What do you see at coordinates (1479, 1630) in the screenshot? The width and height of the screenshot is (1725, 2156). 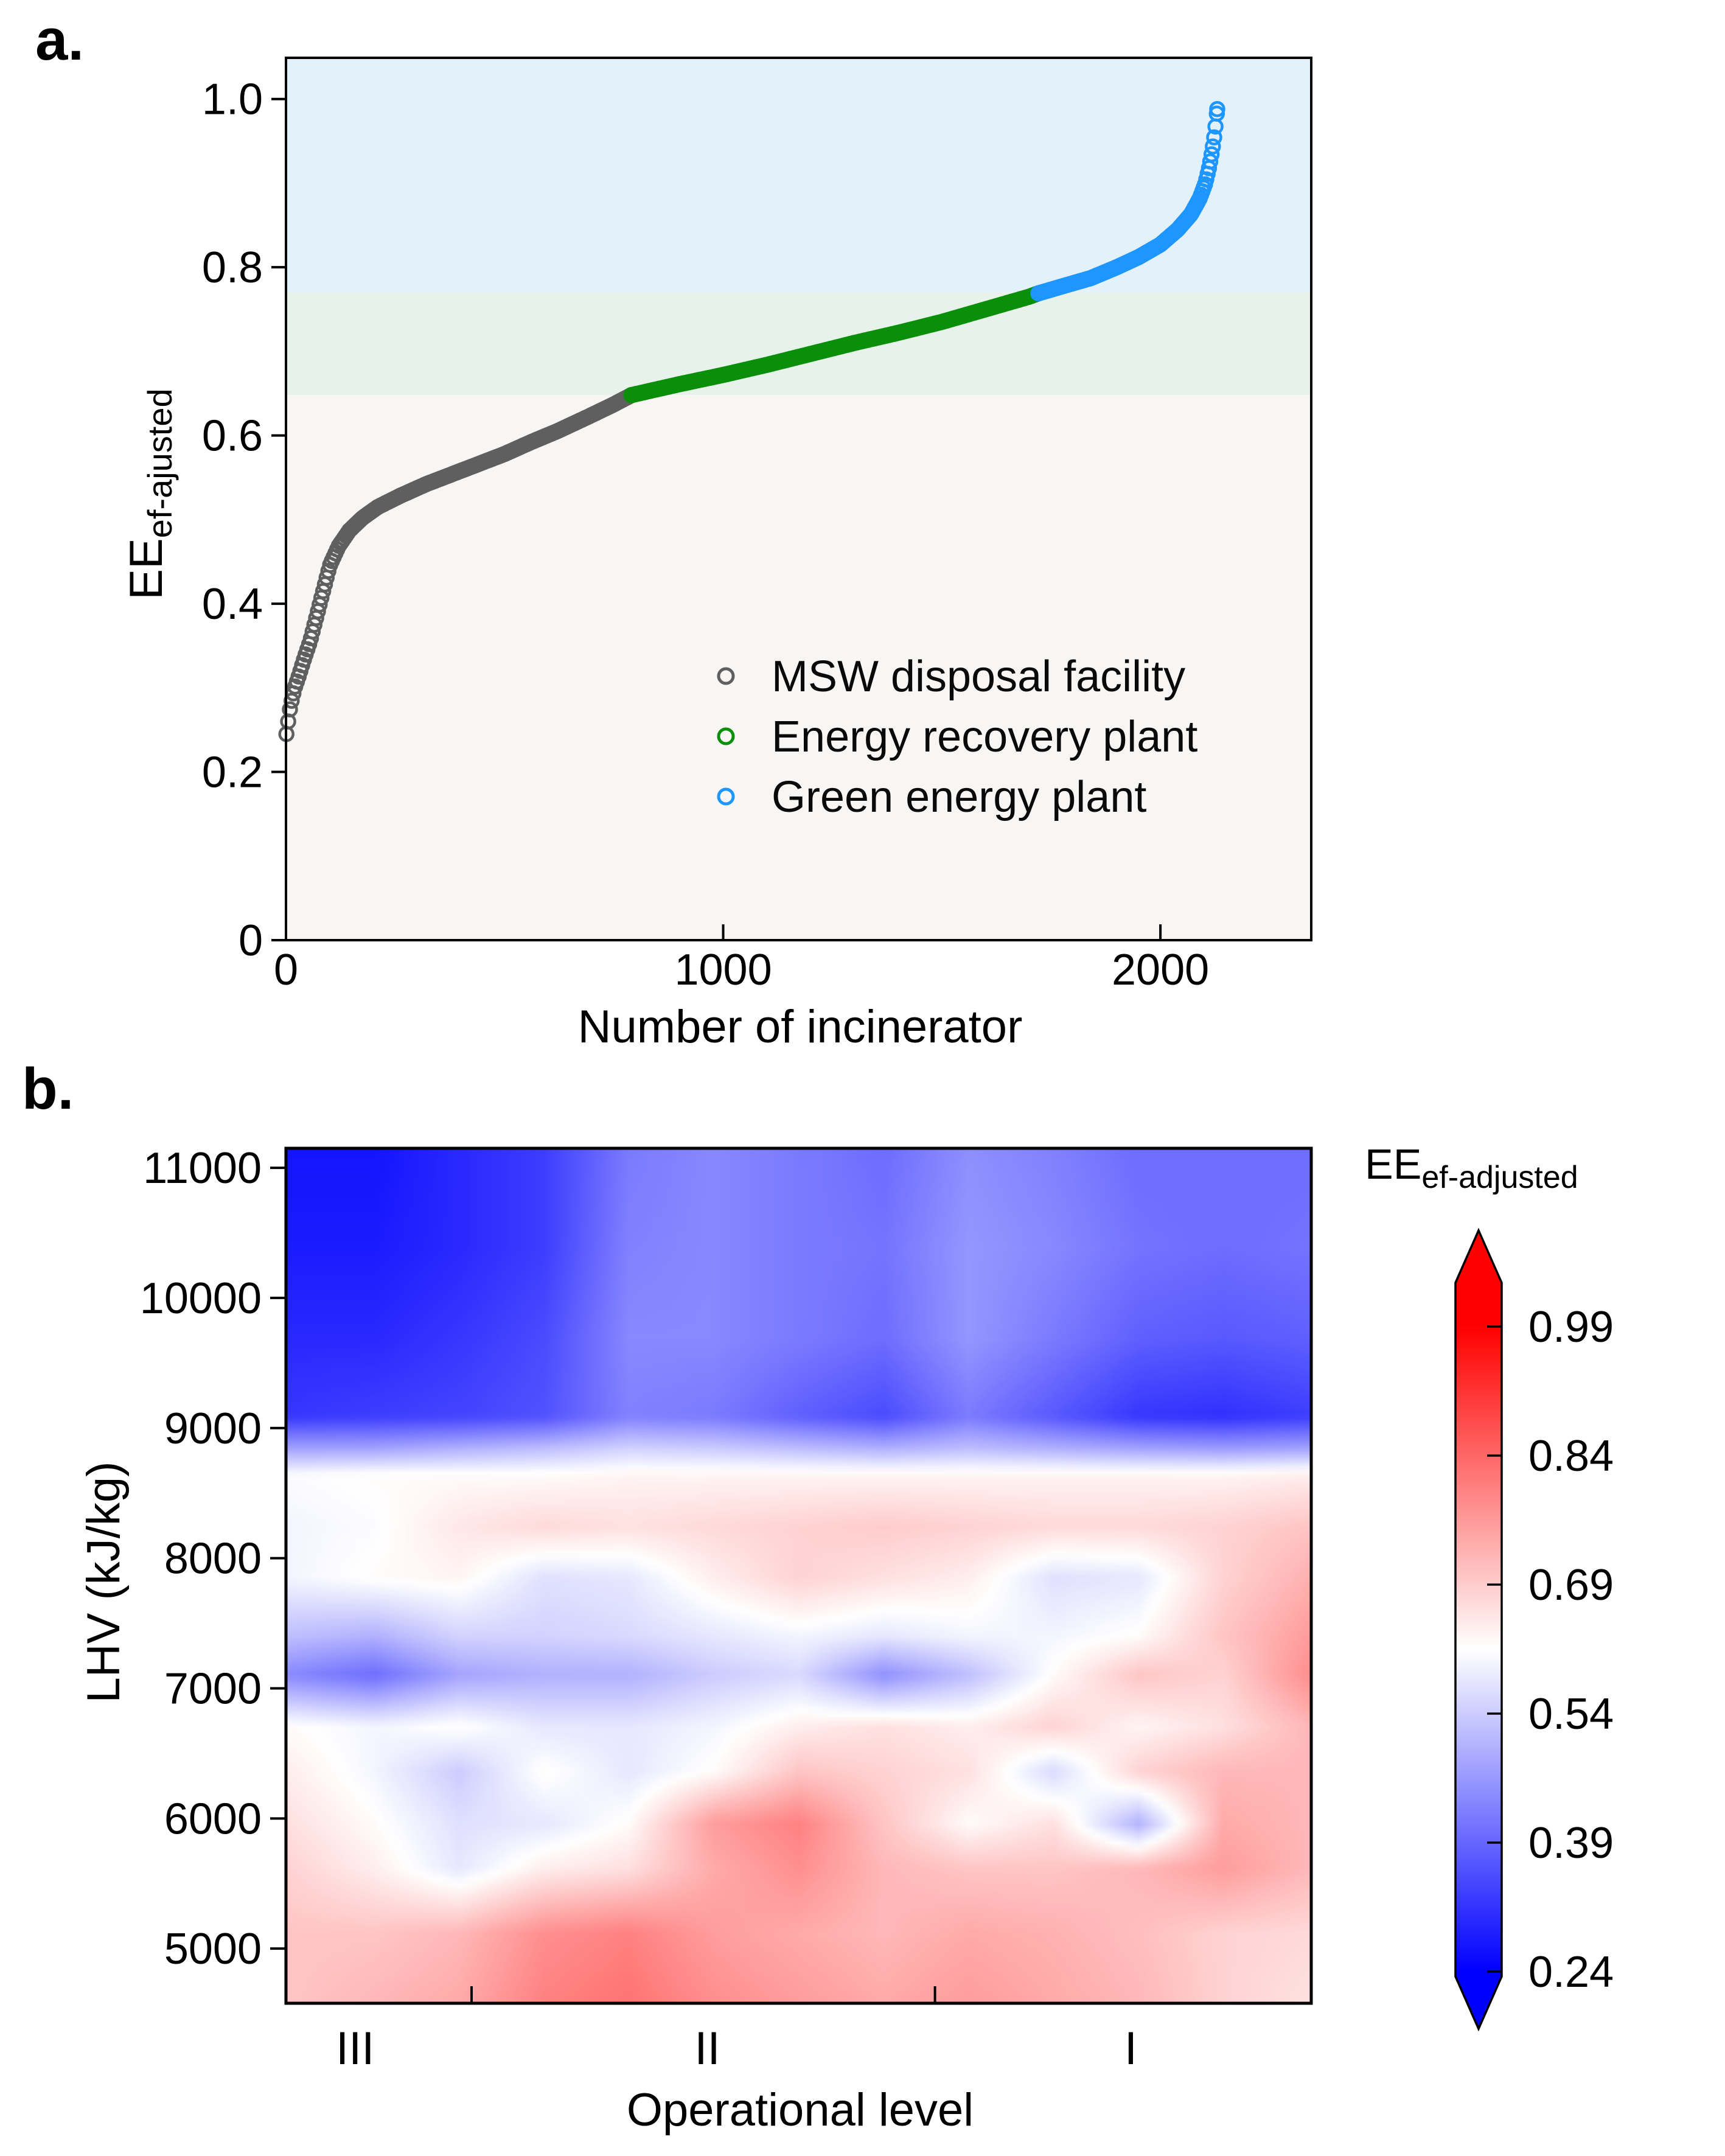 I see `colorbar-gradient-bar` at bounding box center [1479, 1630].